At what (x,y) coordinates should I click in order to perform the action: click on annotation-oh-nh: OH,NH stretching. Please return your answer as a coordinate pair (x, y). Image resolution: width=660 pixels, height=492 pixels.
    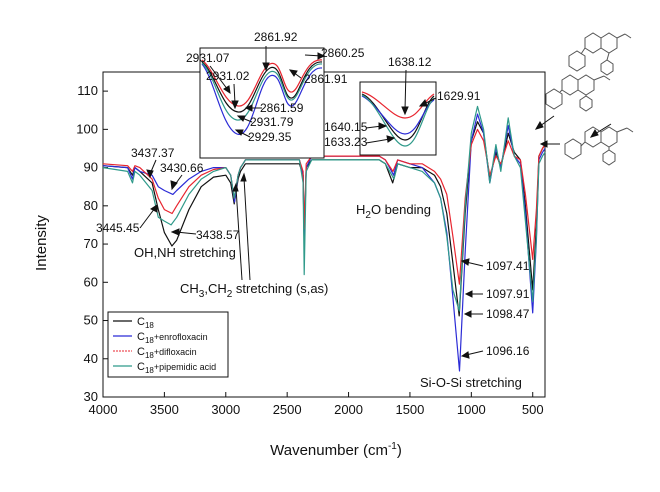
    Looking at the image, I should click on (185, 252).